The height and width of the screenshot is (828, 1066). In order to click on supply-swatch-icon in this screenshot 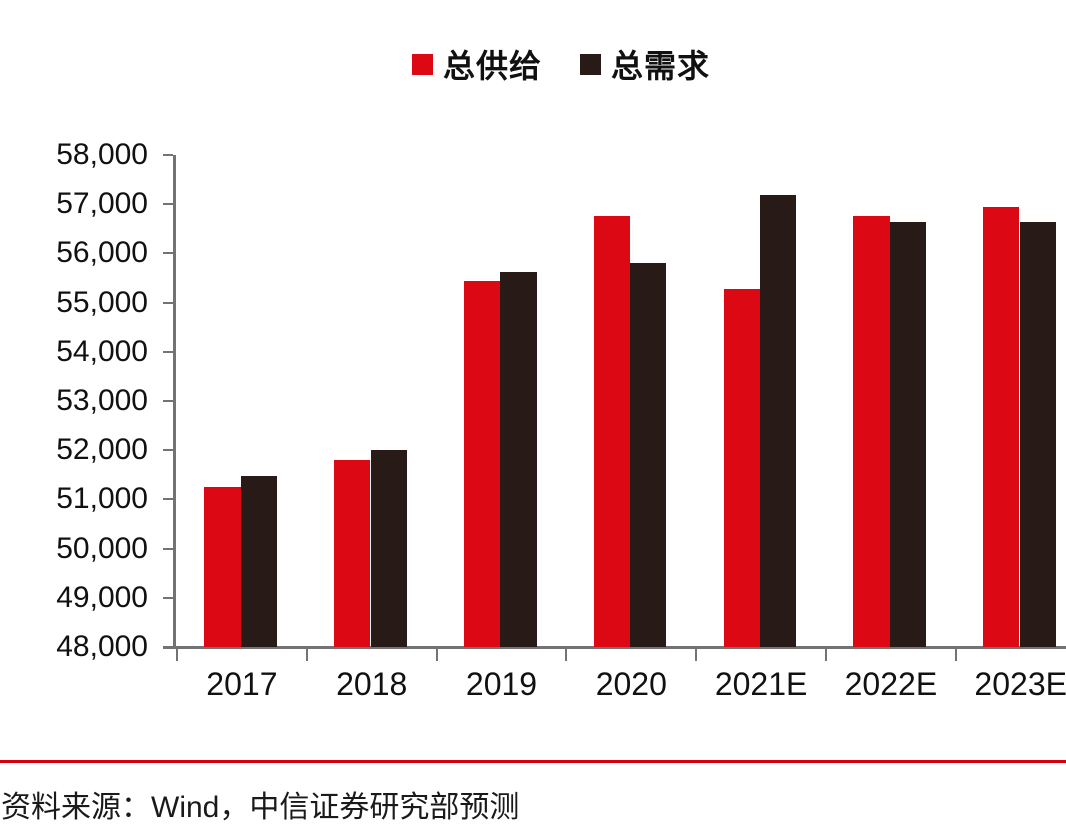, I will do `click(422, 64)`.